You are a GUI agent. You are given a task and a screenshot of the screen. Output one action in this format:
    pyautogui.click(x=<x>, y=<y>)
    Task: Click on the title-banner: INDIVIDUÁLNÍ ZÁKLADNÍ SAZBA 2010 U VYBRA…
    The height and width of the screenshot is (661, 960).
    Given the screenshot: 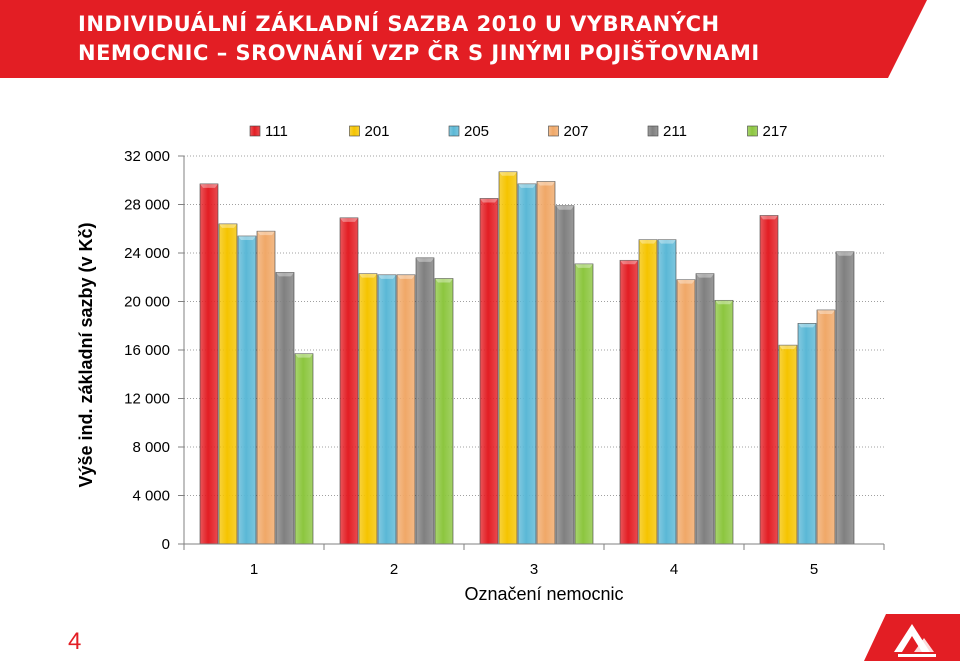 What is the action you would take?
    pyautogui.click(x=480, y=39)
    